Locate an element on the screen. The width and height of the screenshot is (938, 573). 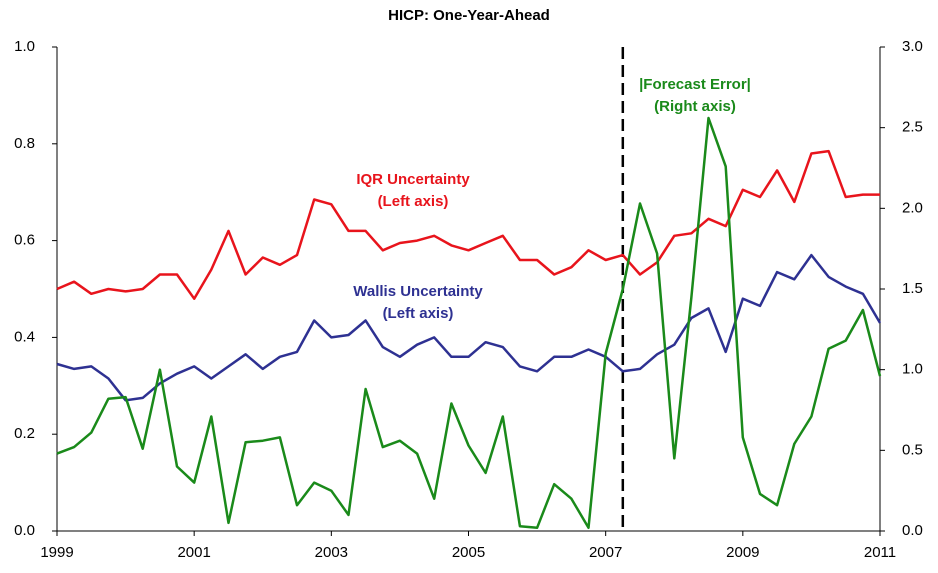
annotation: (Right axis) is located at coordinates (695, 106).